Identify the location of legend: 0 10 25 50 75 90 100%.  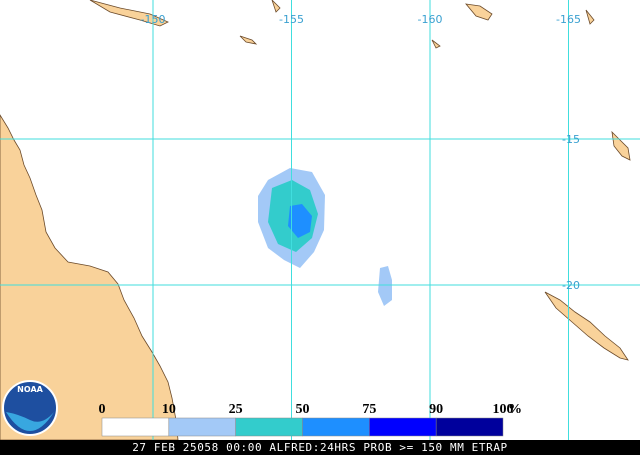
(310, 419).